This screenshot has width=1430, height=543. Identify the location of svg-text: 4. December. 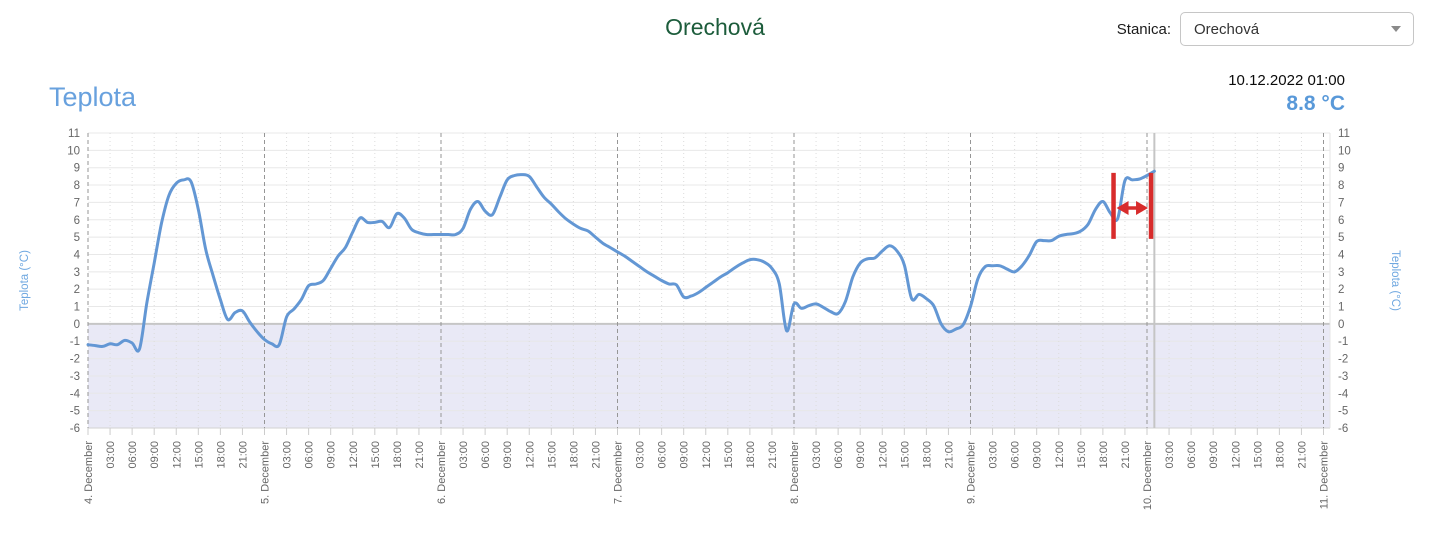
(89, 472).